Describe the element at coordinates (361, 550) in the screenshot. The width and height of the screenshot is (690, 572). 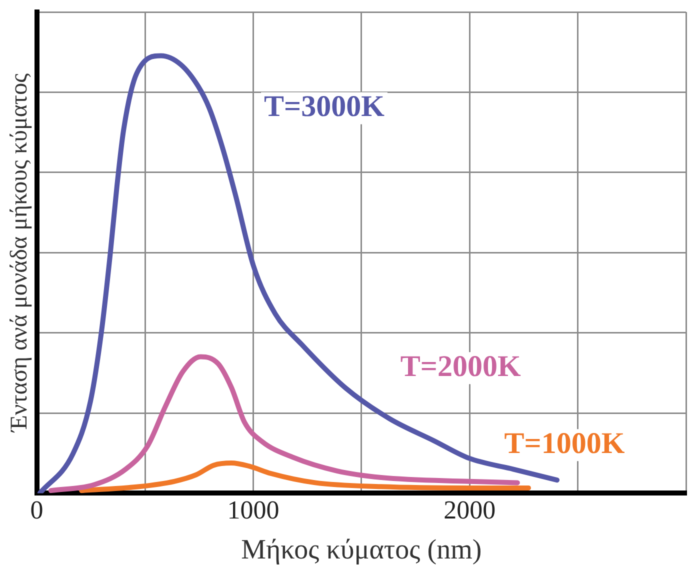
I see `x-axis-title: Μήκος κύματος (nm)` at that location.